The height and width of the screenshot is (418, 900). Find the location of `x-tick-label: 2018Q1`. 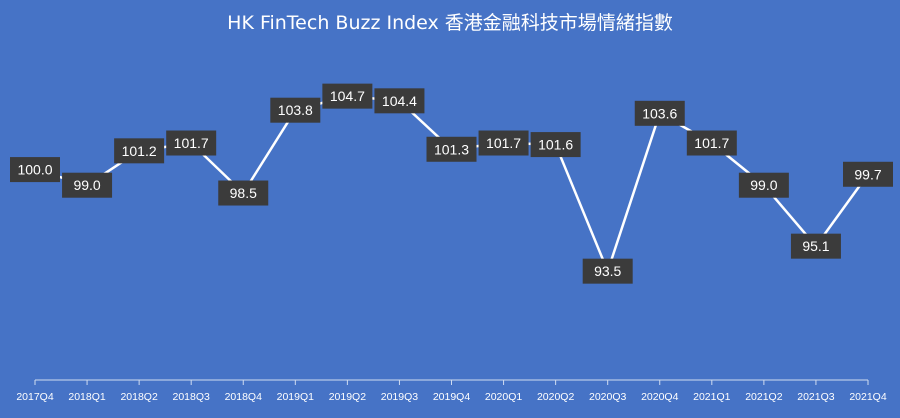

x-tick-label: 2018Q1 is located at coordinates (87, 397).